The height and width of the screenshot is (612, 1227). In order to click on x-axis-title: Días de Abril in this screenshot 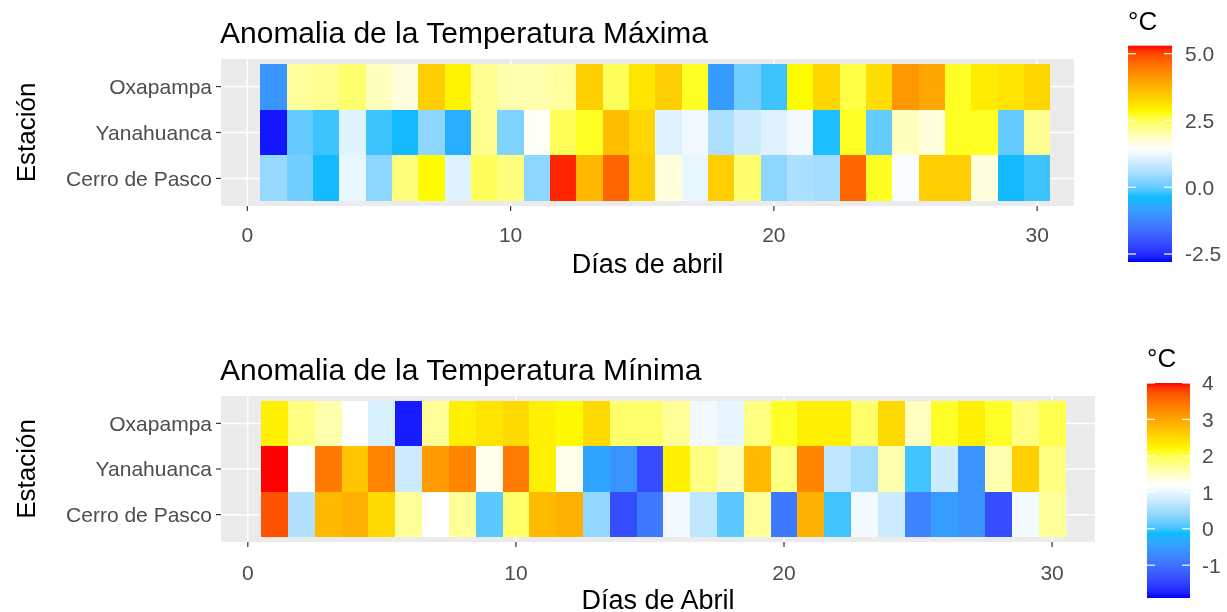, I will do `click(658, 598)`.